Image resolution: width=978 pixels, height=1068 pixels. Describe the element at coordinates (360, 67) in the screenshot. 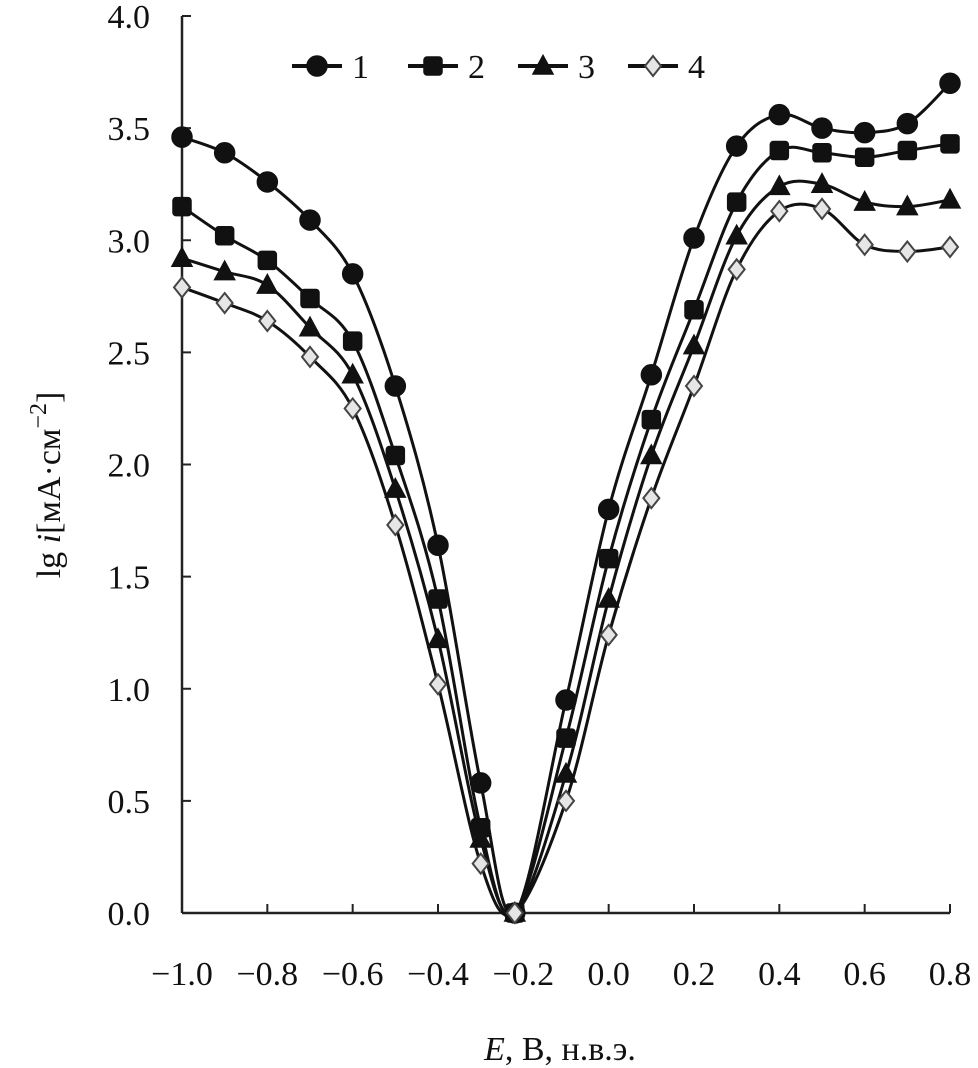

I see `legend-label: 1` at that location.